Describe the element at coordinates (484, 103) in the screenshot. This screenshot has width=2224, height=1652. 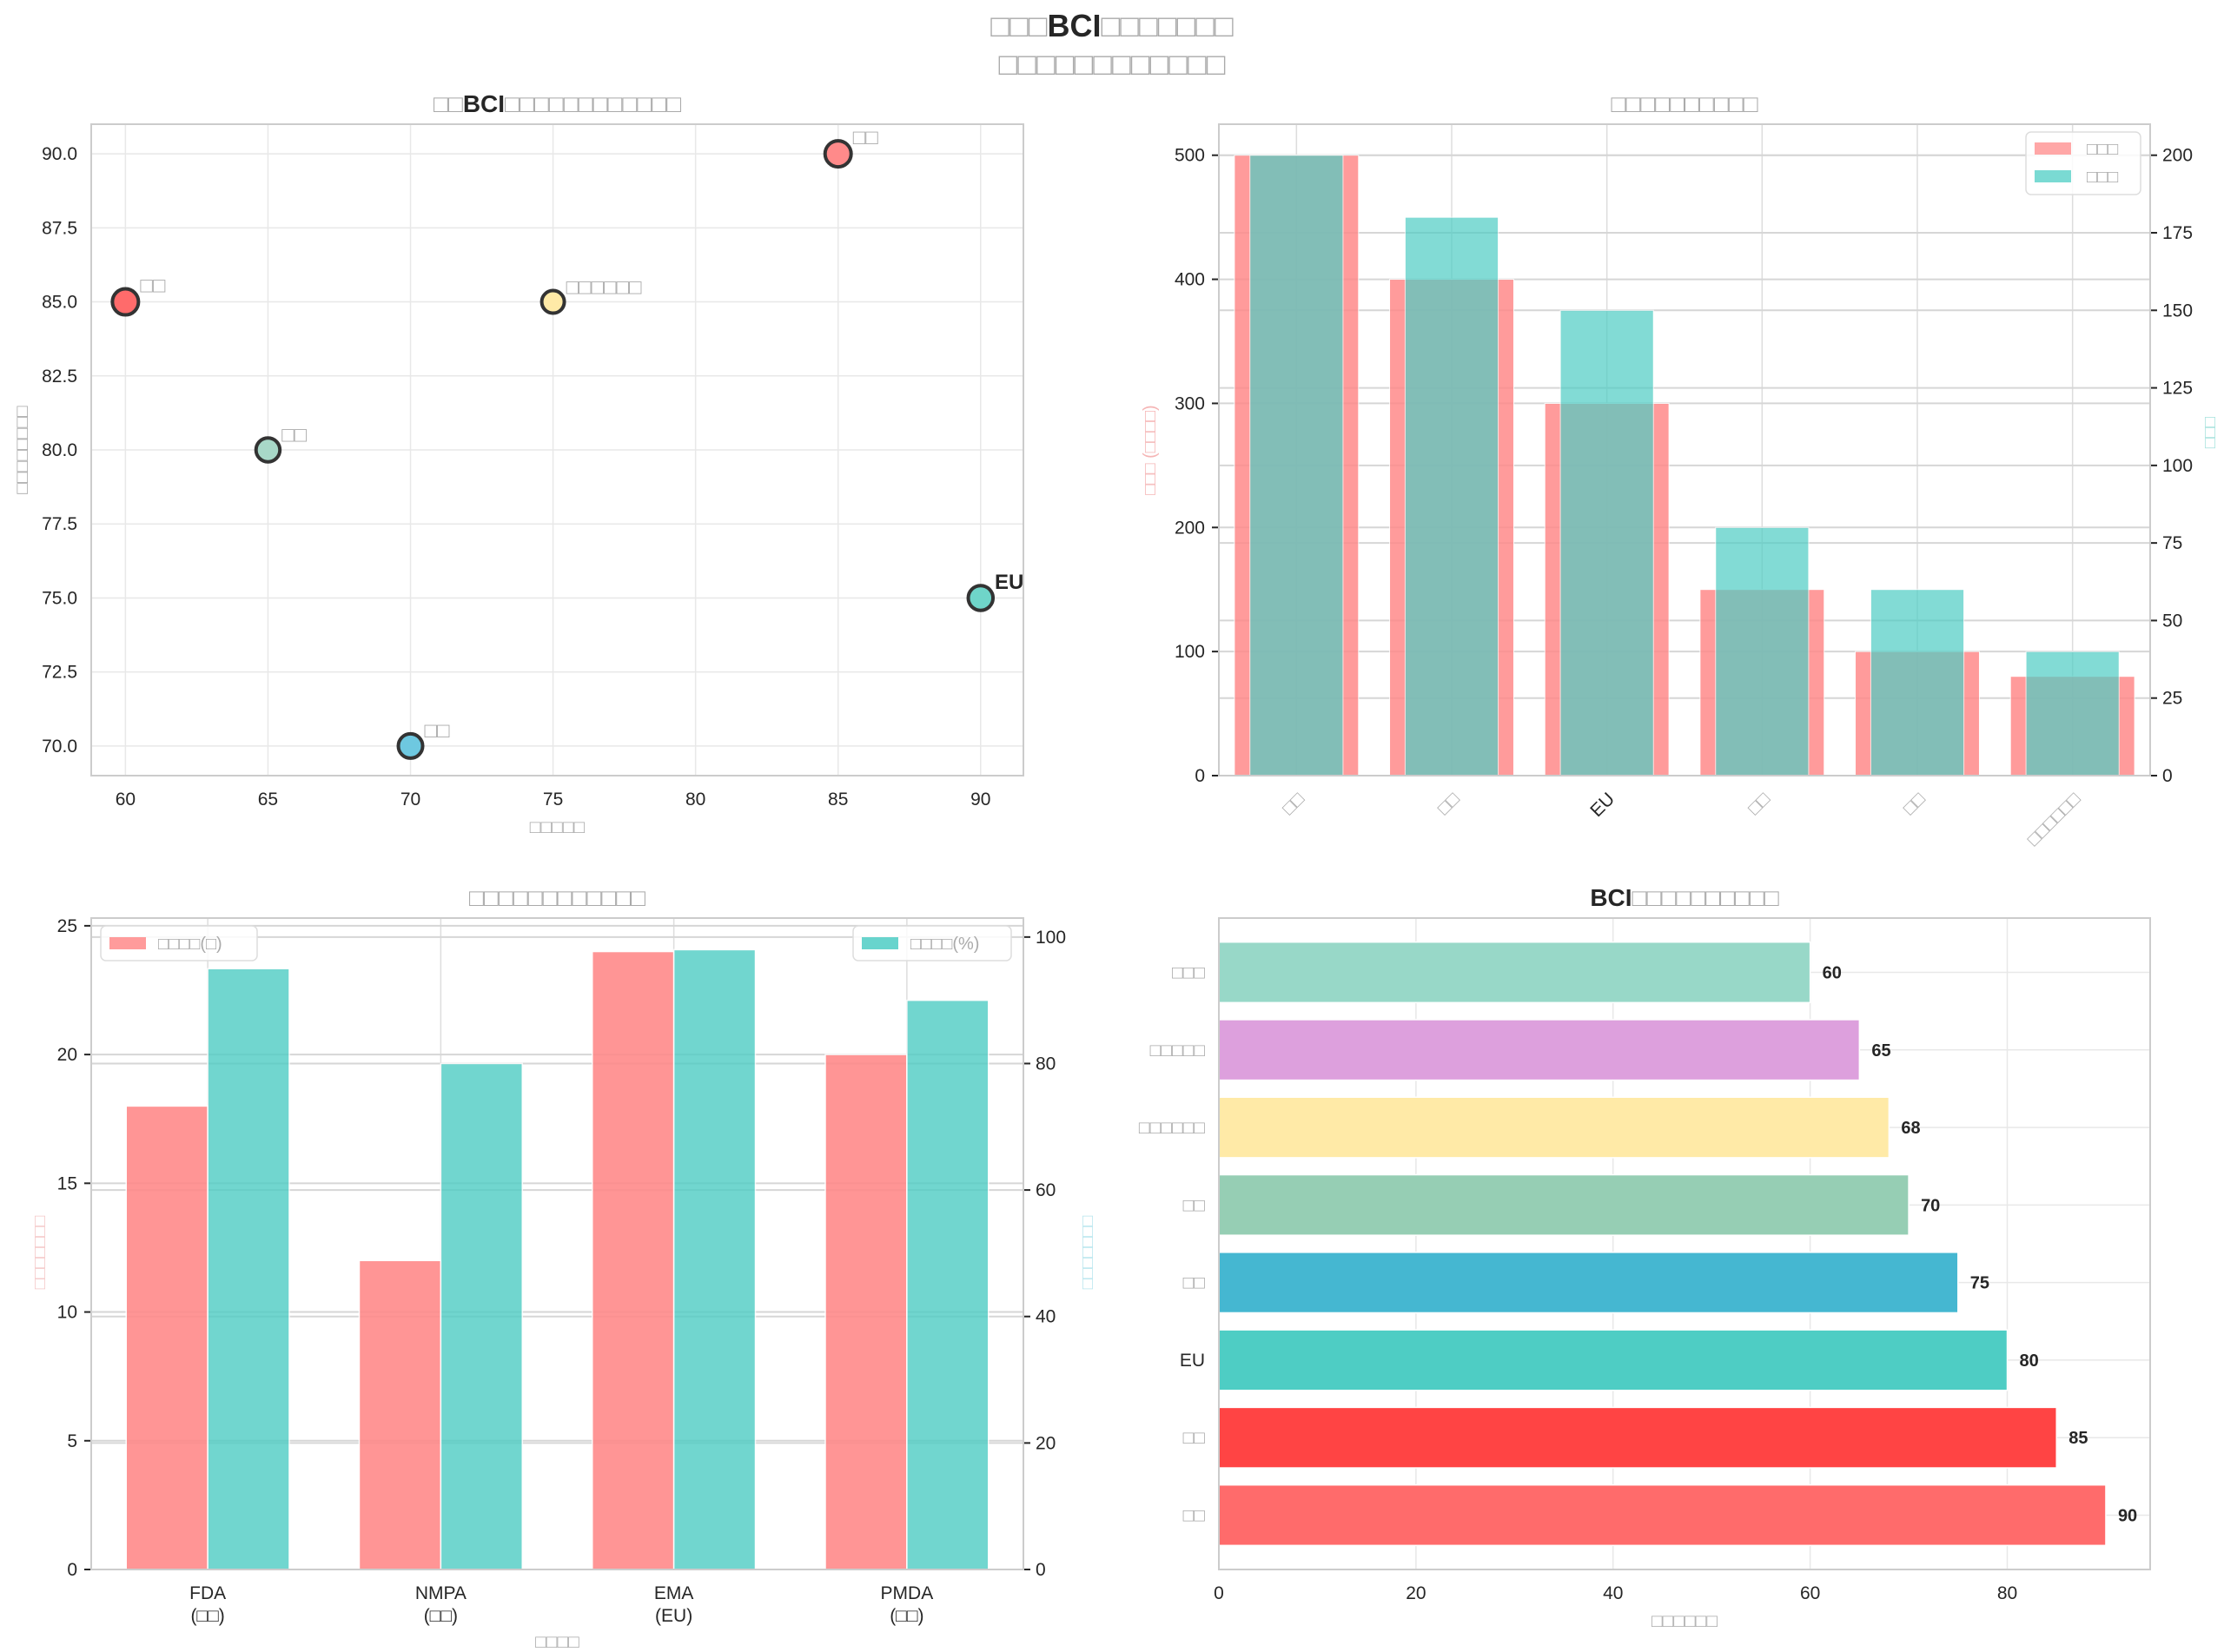
I see `scatter-title-part: BCI` at that location.